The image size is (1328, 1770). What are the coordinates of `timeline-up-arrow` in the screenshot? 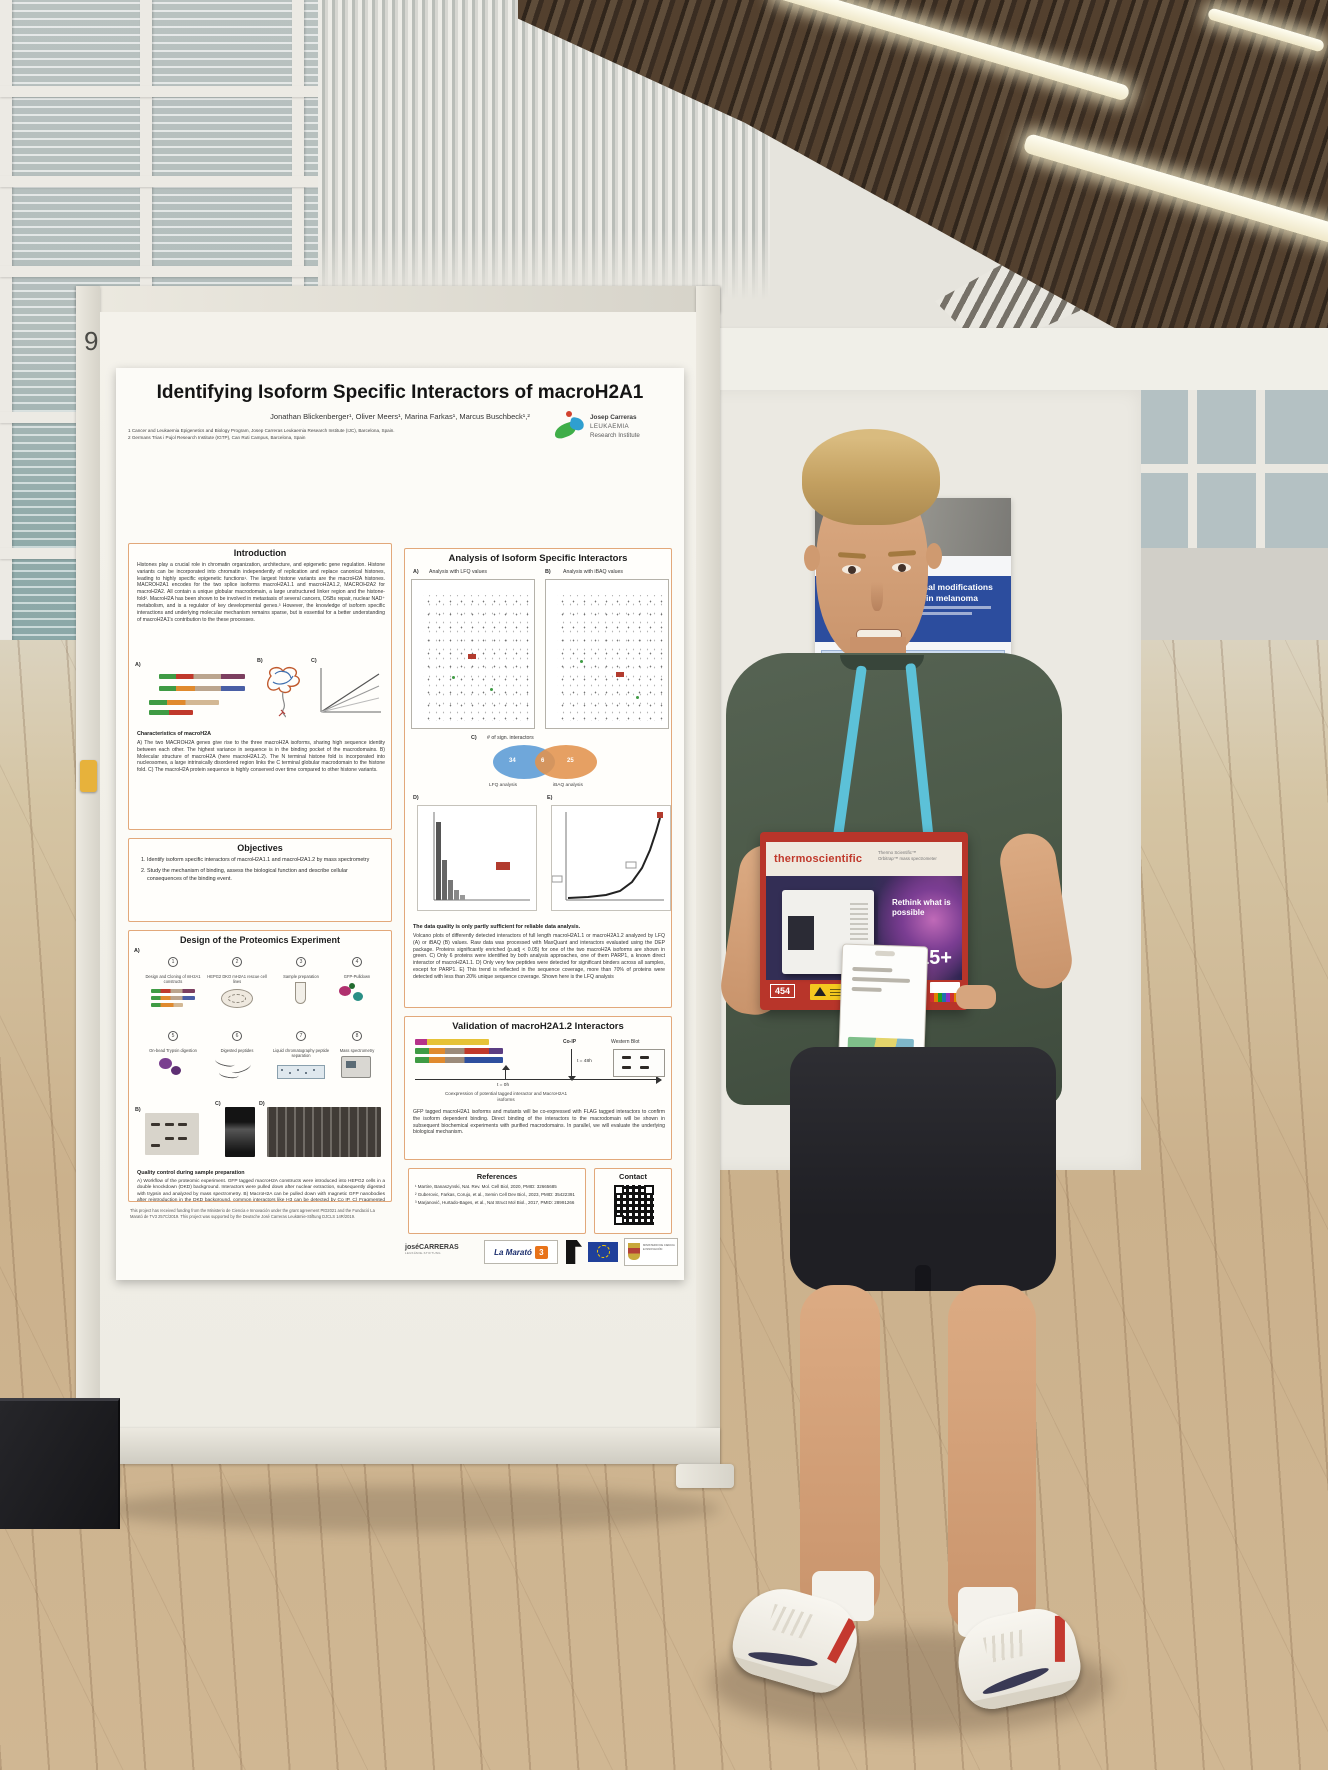 It's located at (506, 1072).